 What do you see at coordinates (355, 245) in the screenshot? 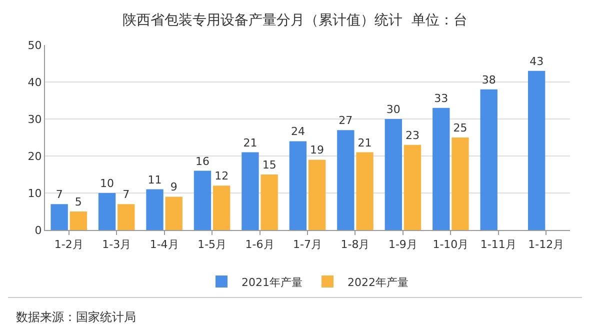
I see `x-tick-label: 1-8月` at bounding box center [355, 245].